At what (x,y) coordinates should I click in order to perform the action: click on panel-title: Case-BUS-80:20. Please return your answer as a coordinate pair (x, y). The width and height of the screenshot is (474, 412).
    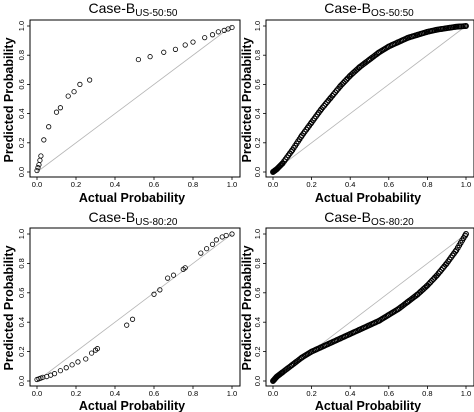
    Looking at the image, I should click on (133, 218).